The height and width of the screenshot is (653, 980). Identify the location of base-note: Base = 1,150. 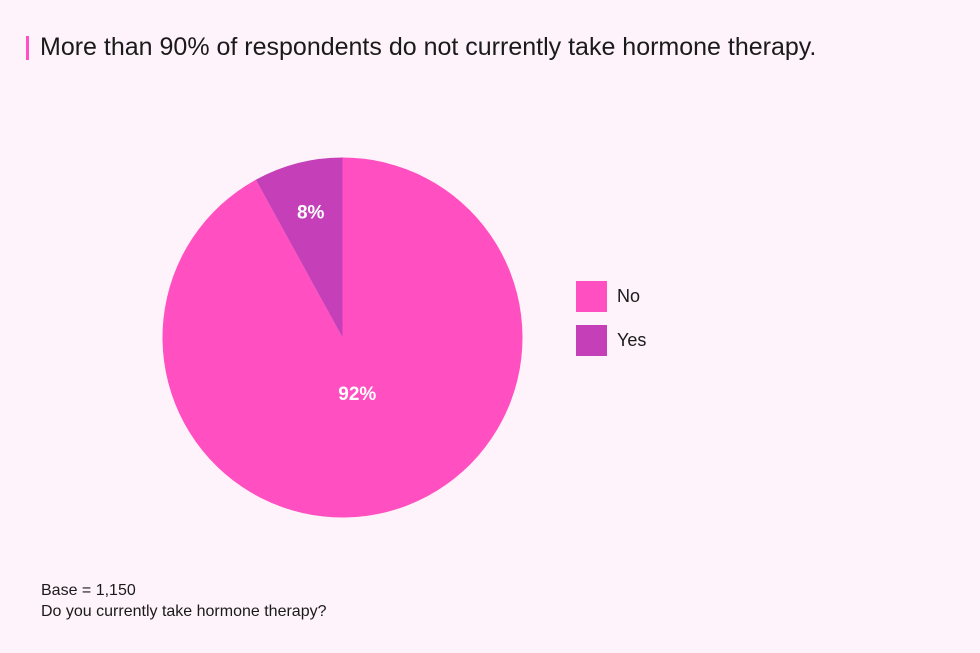
(88, 590).